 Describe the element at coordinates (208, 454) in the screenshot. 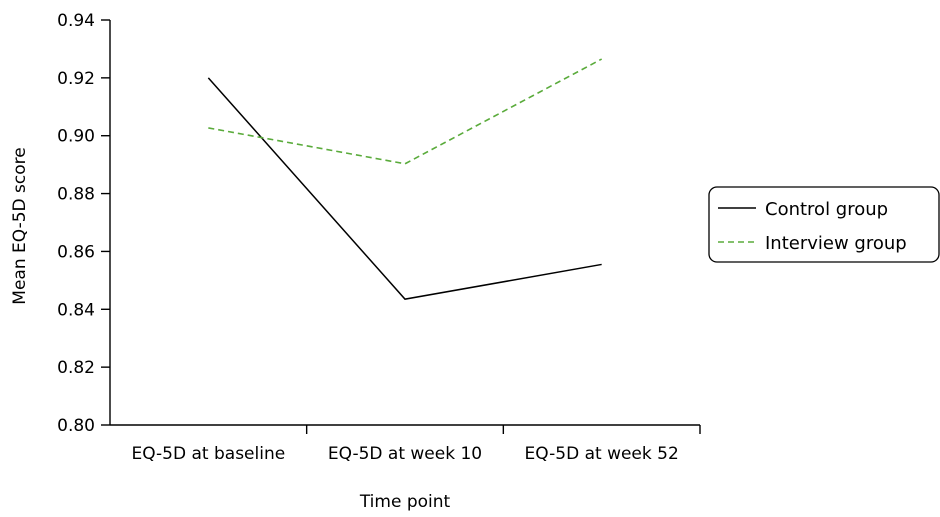

I see `x-tick-label: EQ-5D at baseline` at that location.